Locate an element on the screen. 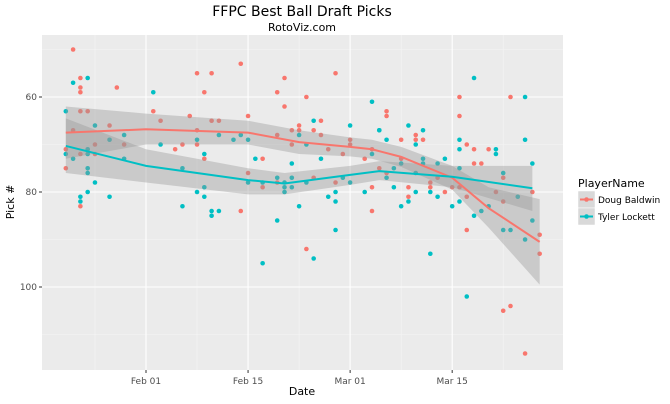 Image resolution: width=670 pixels, height=404 pixels. legend: PlayerName Doug Baldwin Tyler Lockett is located at coordinates (618, 201).